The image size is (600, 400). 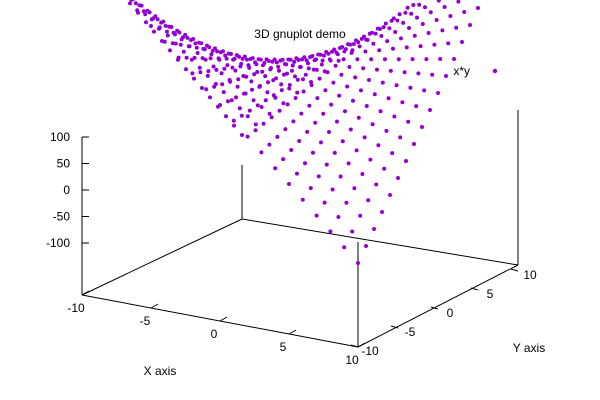 I want to click on z-ticks: 100 50 0 -50 -100, so click(x=67, y=190).